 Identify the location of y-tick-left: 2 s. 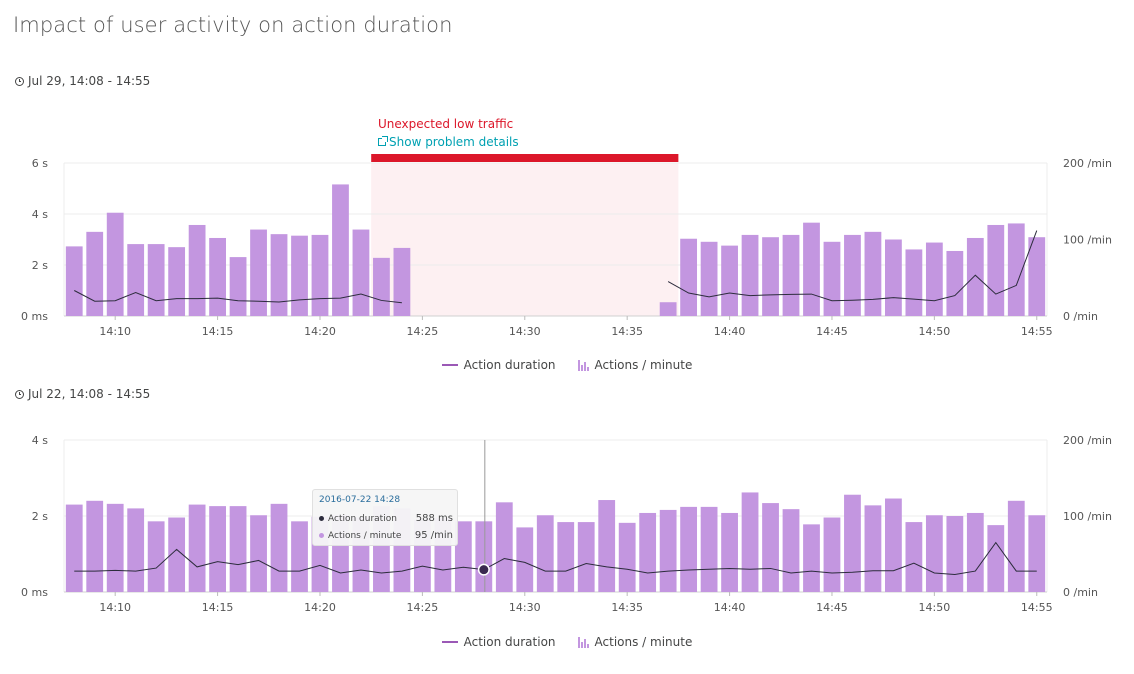
(40, 516).